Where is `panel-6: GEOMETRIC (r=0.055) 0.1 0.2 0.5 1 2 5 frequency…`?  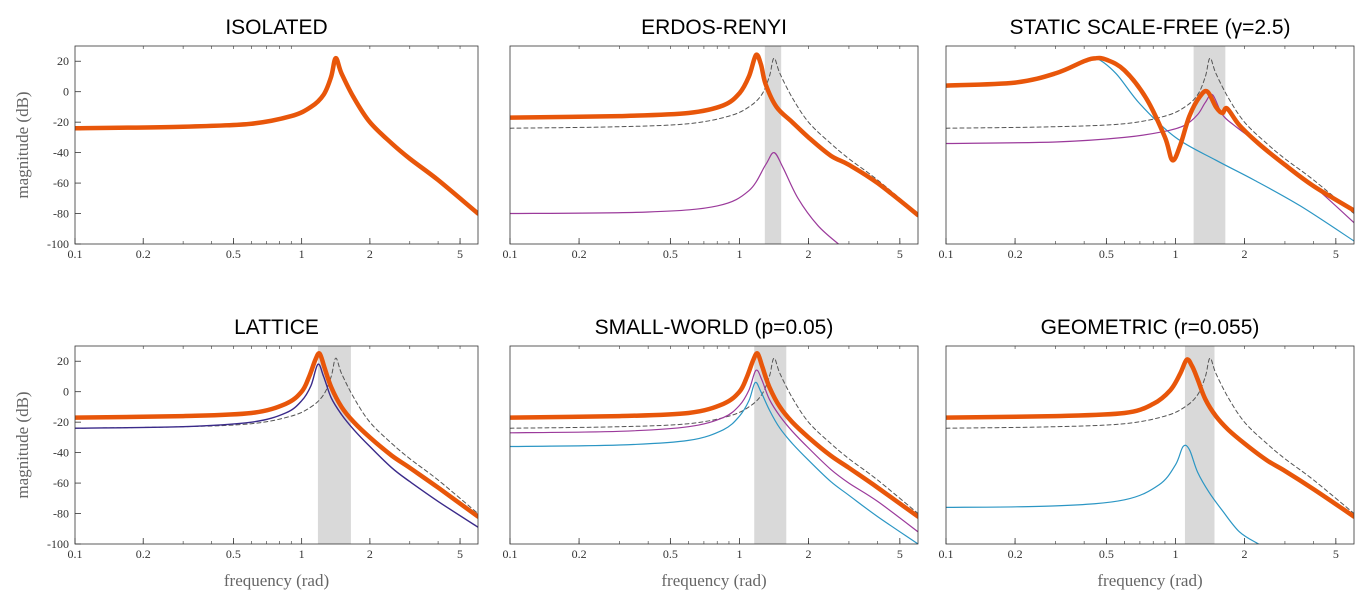
panel-6: GEOMETRIC (r=0.055) 0.1 0.2 0.5 1 2 5 frequency… is located at coordinates (1147, 453).